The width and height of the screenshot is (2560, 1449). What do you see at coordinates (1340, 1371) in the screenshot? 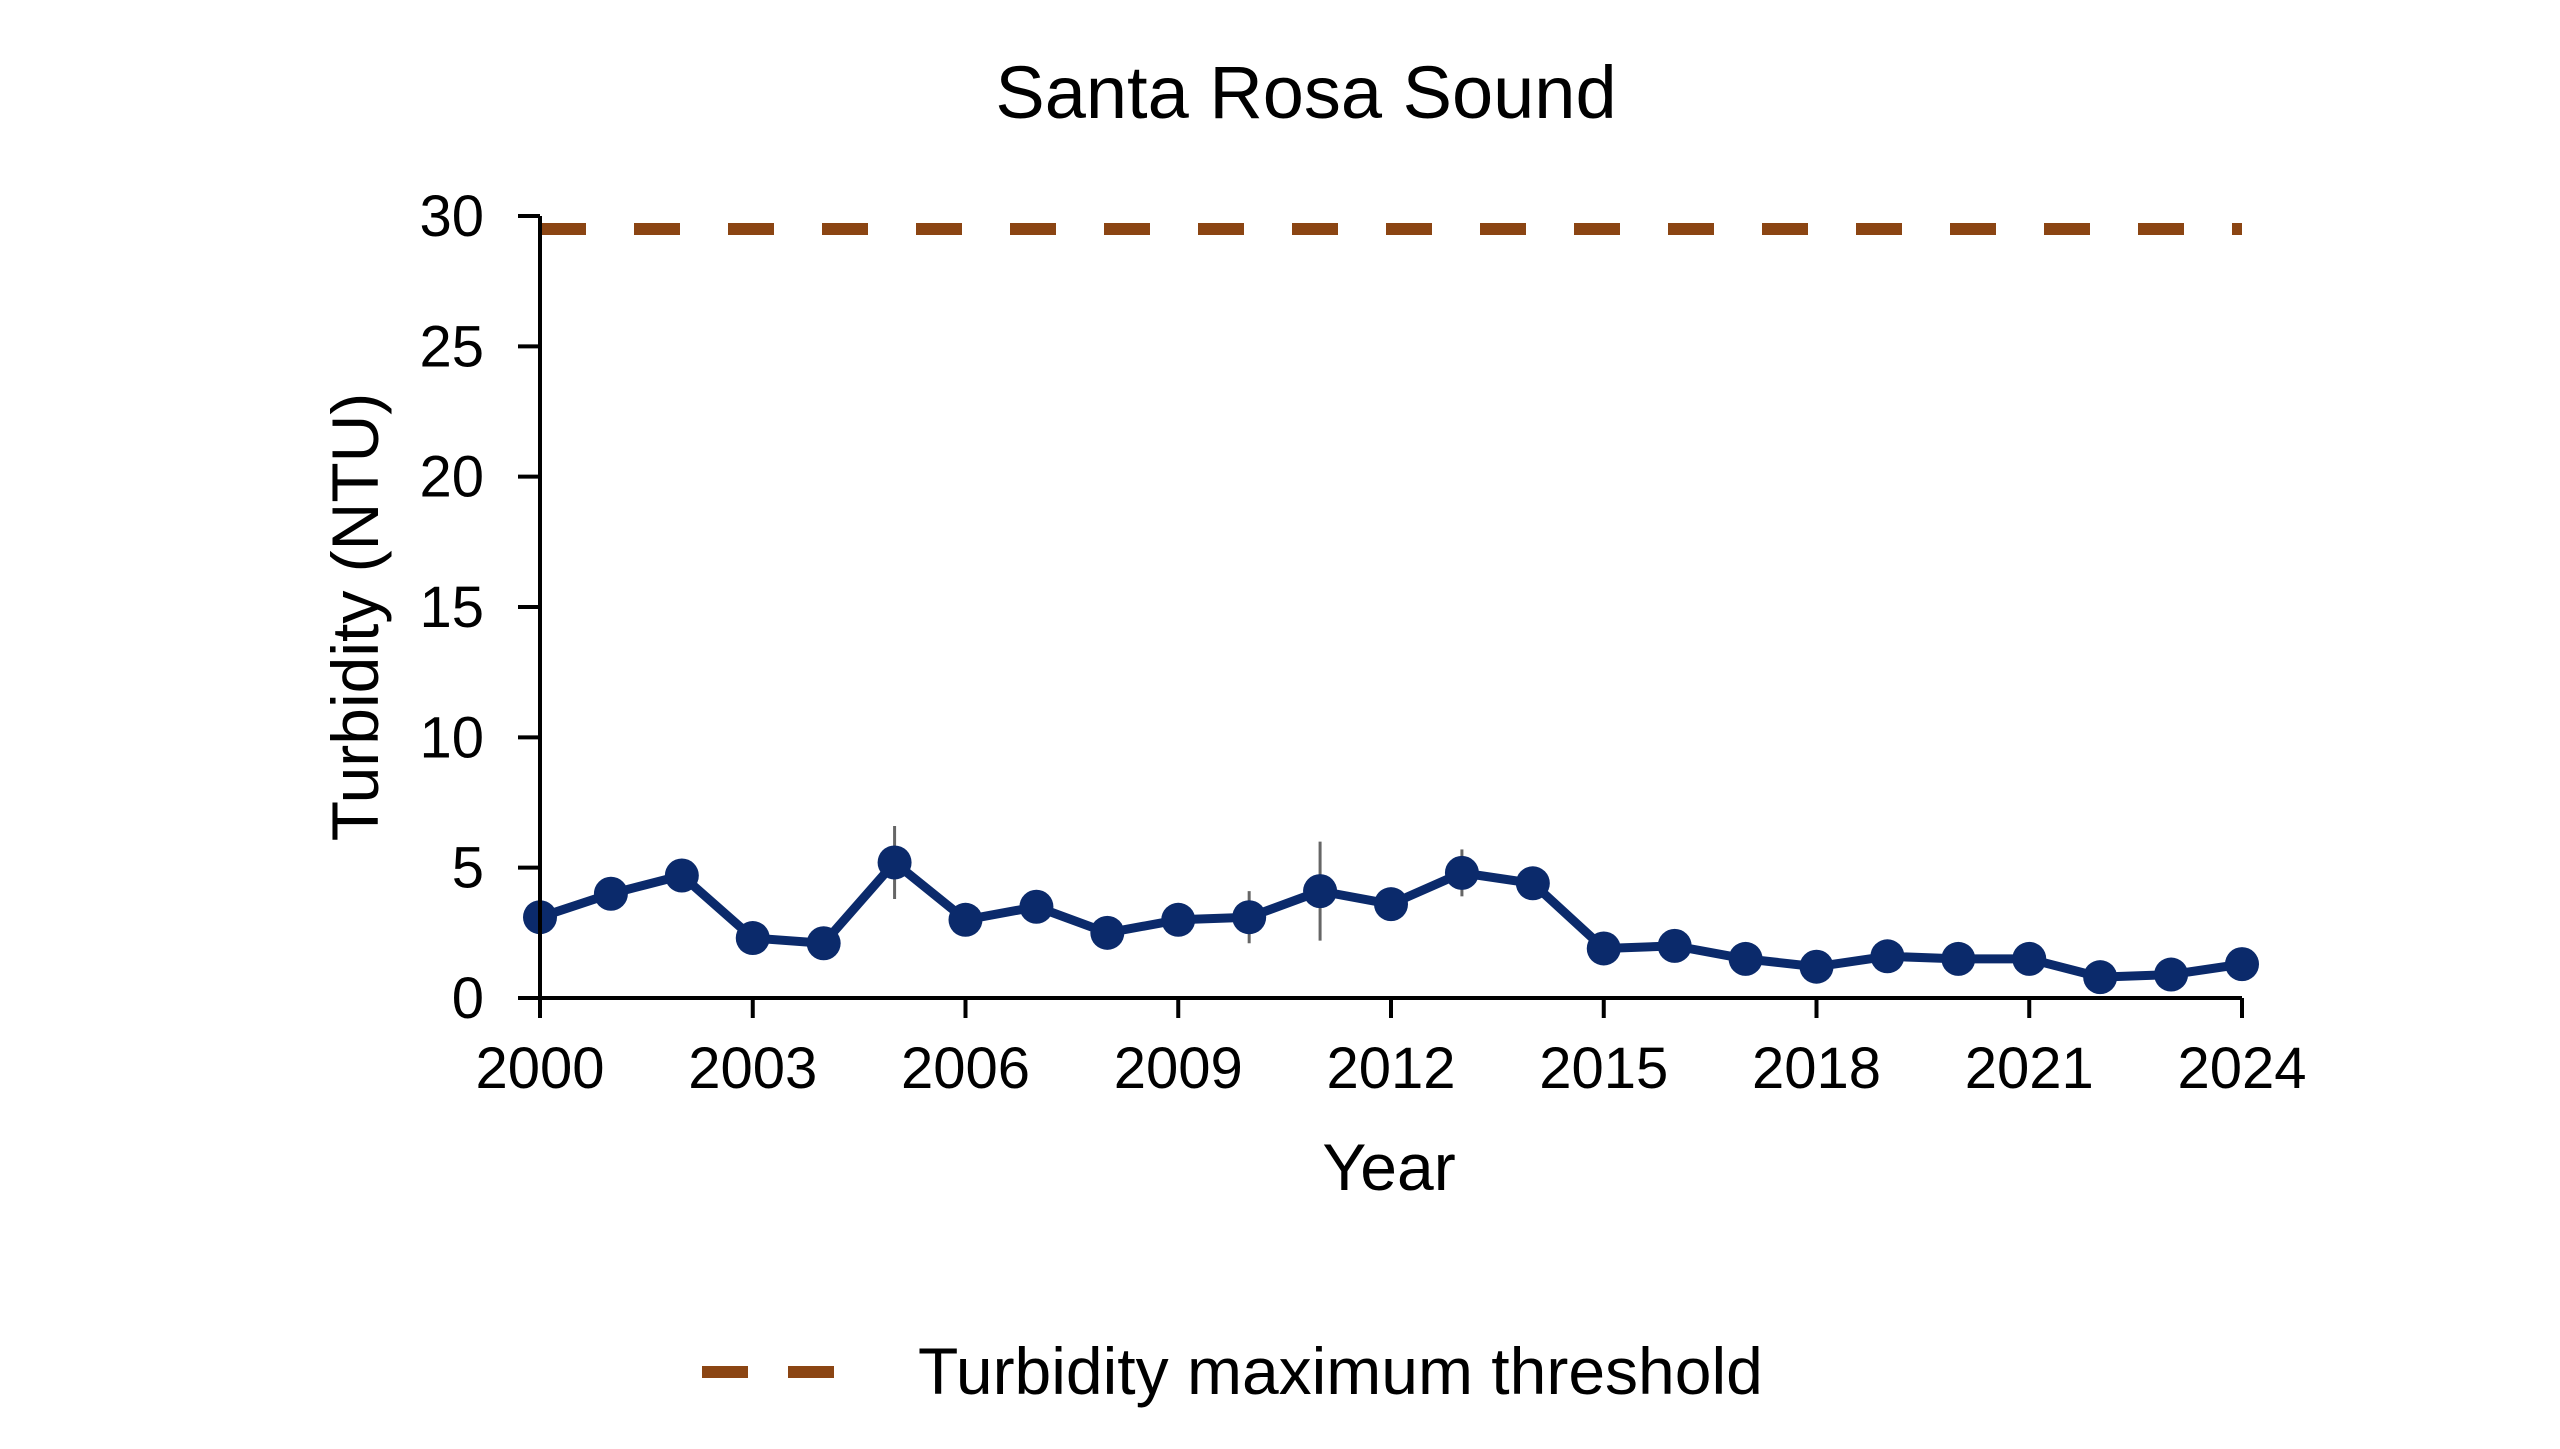
I see `legend-threshold-label: Turbidity maximum threshold` at bounding box center [1340, 1371].